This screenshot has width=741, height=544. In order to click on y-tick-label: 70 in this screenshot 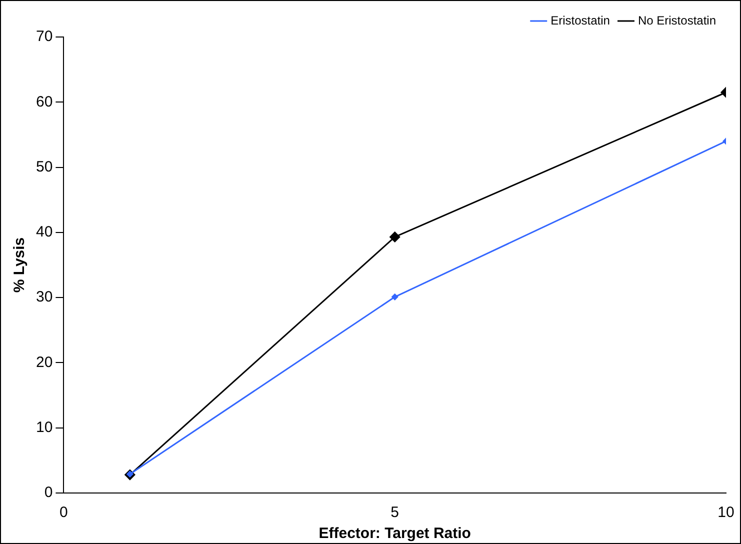, I will do `click(44, 37)`.